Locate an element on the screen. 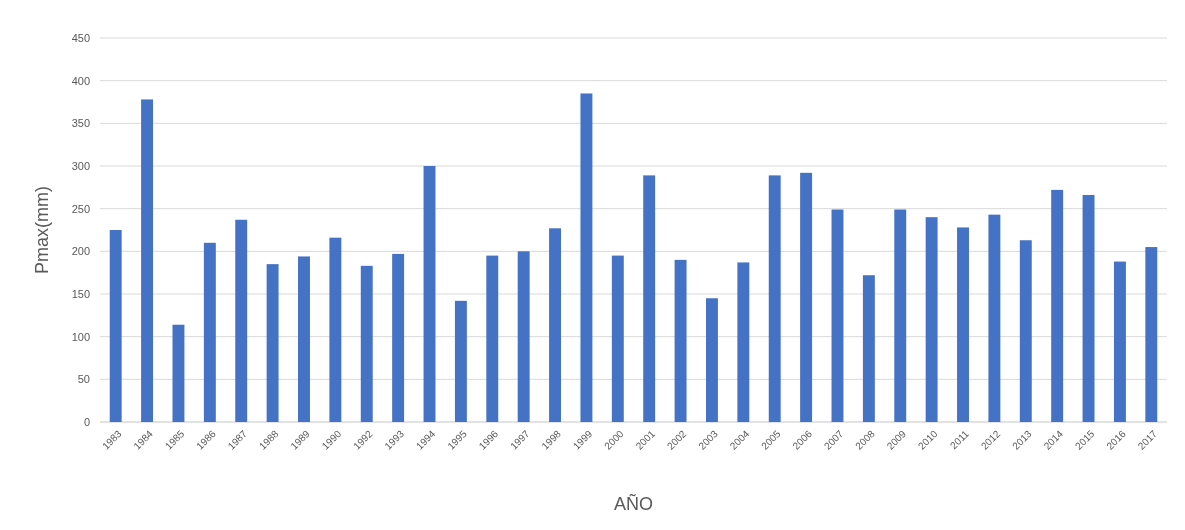 This screenshot has height=530, width=1185. y-tick-label: 450 is located at coordinates (80, 37).